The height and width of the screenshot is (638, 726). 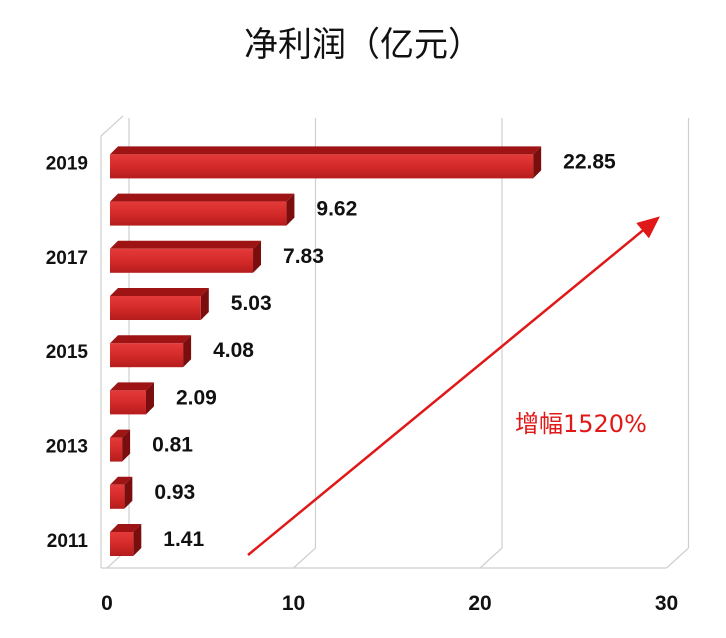 What do you see at coordinates (183, 539) in the screenshot?
I see `data-label: 1.41` at bounding box center [183, 539].